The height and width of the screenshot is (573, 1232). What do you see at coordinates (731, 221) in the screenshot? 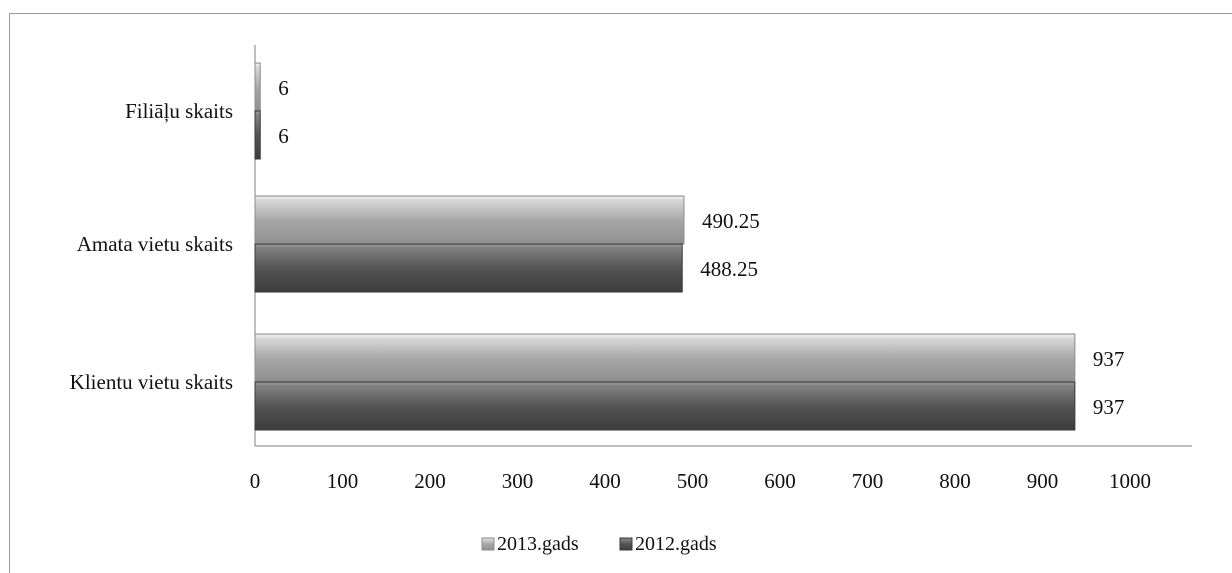
I see `data-label: 490.25` at bounding box center [731, 221].